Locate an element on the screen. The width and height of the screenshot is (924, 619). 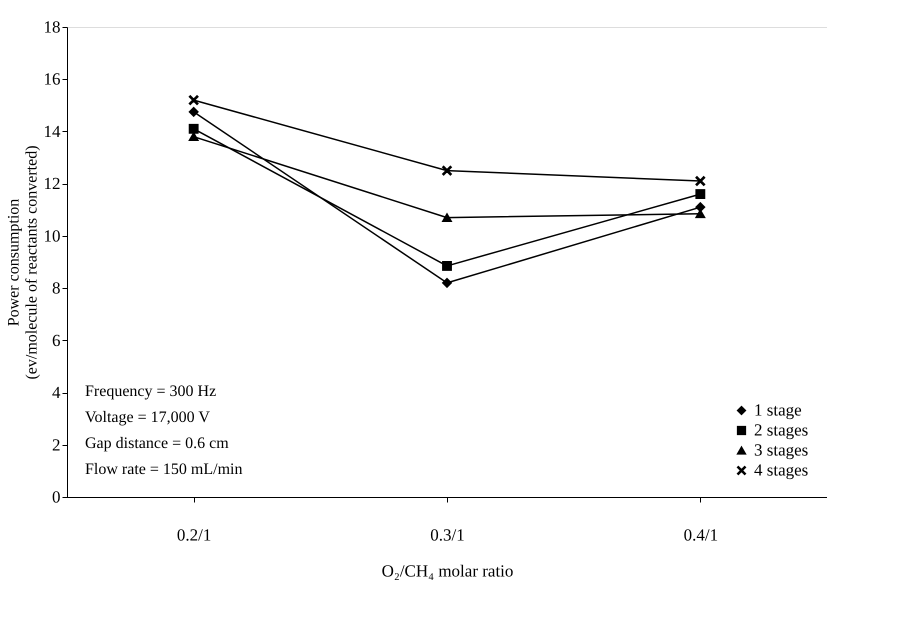
y-tick-label: 4 is located at coordinates (56, 392).